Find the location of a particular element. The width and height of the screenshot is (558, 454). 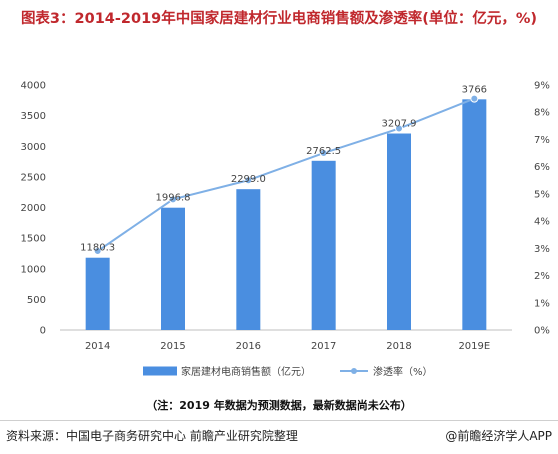

chart-title: 图表3：2014-2019年中国家居建材行业电商销售额及渗透率(单位：亿元，%) is located at coordinates (279, 19).